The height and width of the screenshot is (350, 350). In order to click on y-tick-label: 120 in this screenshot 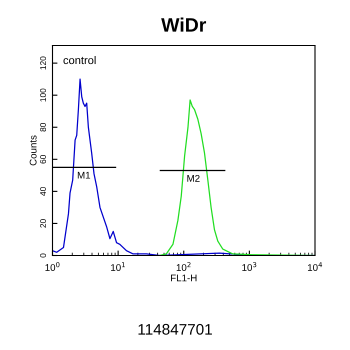, I will do `click(43, 63)`.